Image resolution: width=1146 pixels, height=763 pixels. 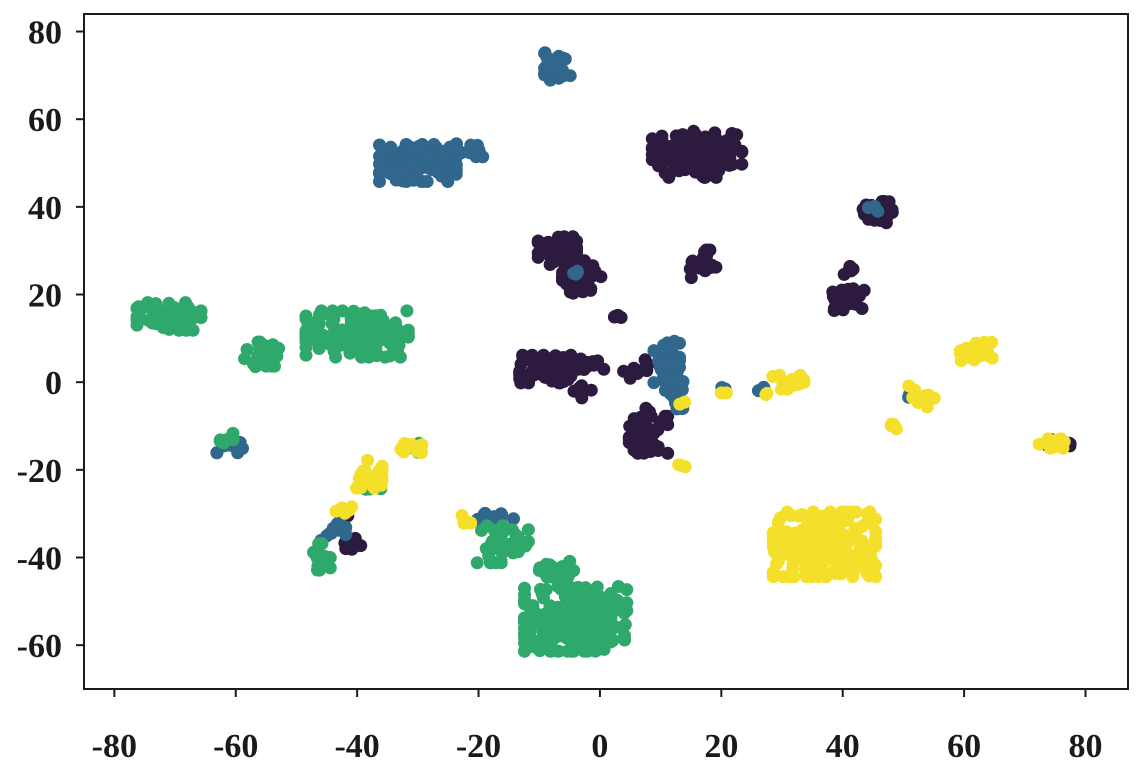 What do you see at coordinates (599, 745) in the screenshot?
I see `x-tick-label: 0` at bounding box center [599, 745].